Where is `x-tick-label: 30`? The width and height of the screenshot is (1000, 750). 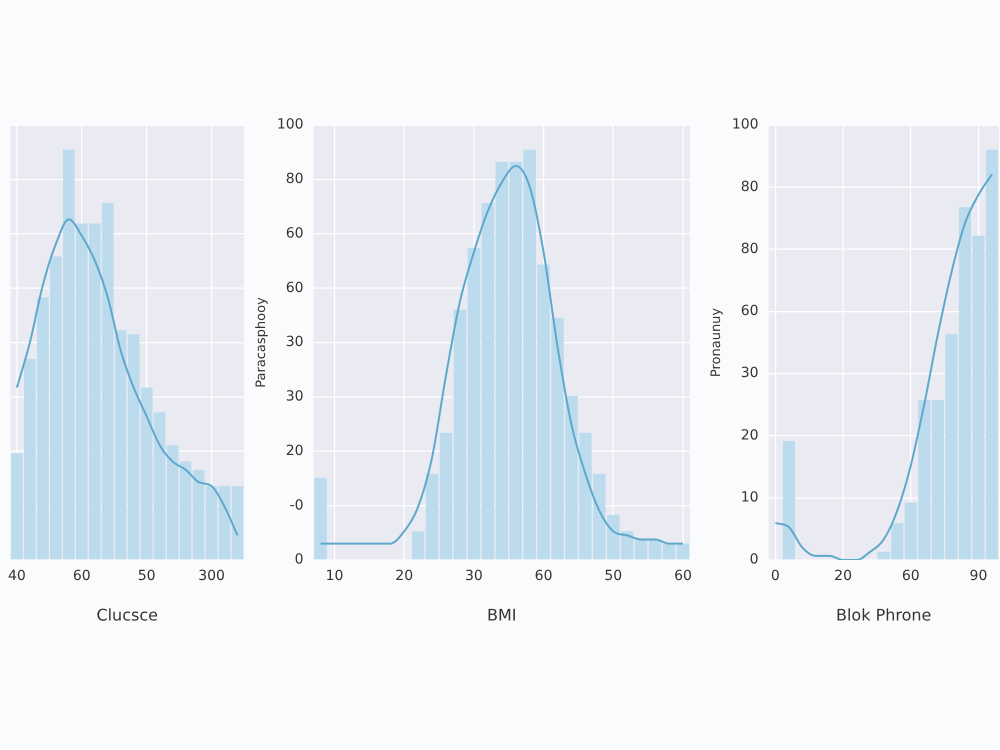
x-tick-label: 30 is located at coordinates (473, 576).